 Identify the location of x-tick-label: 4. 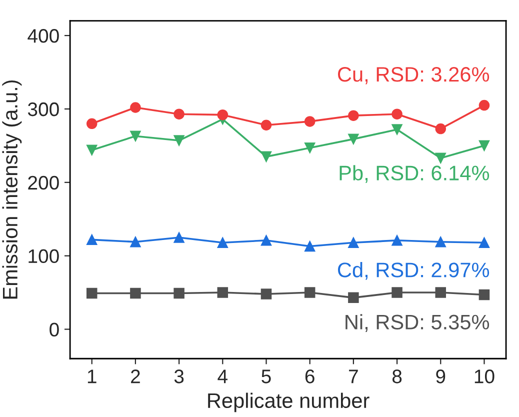
(223, 377).